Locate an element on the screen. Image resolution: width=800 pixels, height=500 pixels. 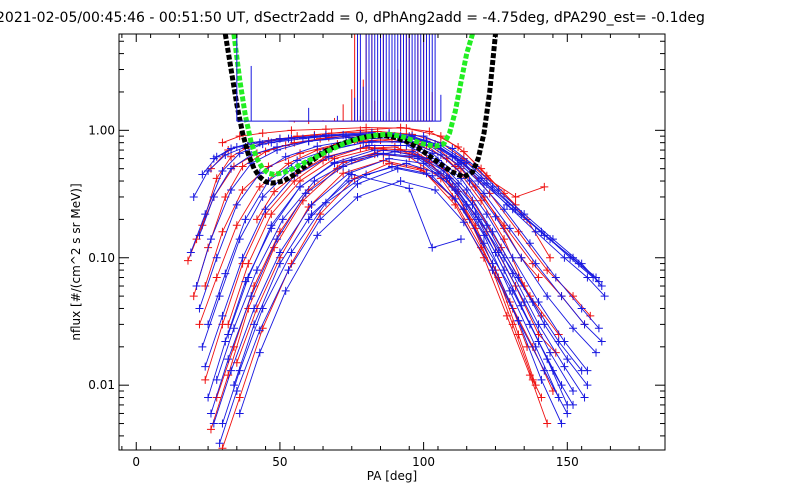
black-fit-curve is located at coordinates (360, 110).